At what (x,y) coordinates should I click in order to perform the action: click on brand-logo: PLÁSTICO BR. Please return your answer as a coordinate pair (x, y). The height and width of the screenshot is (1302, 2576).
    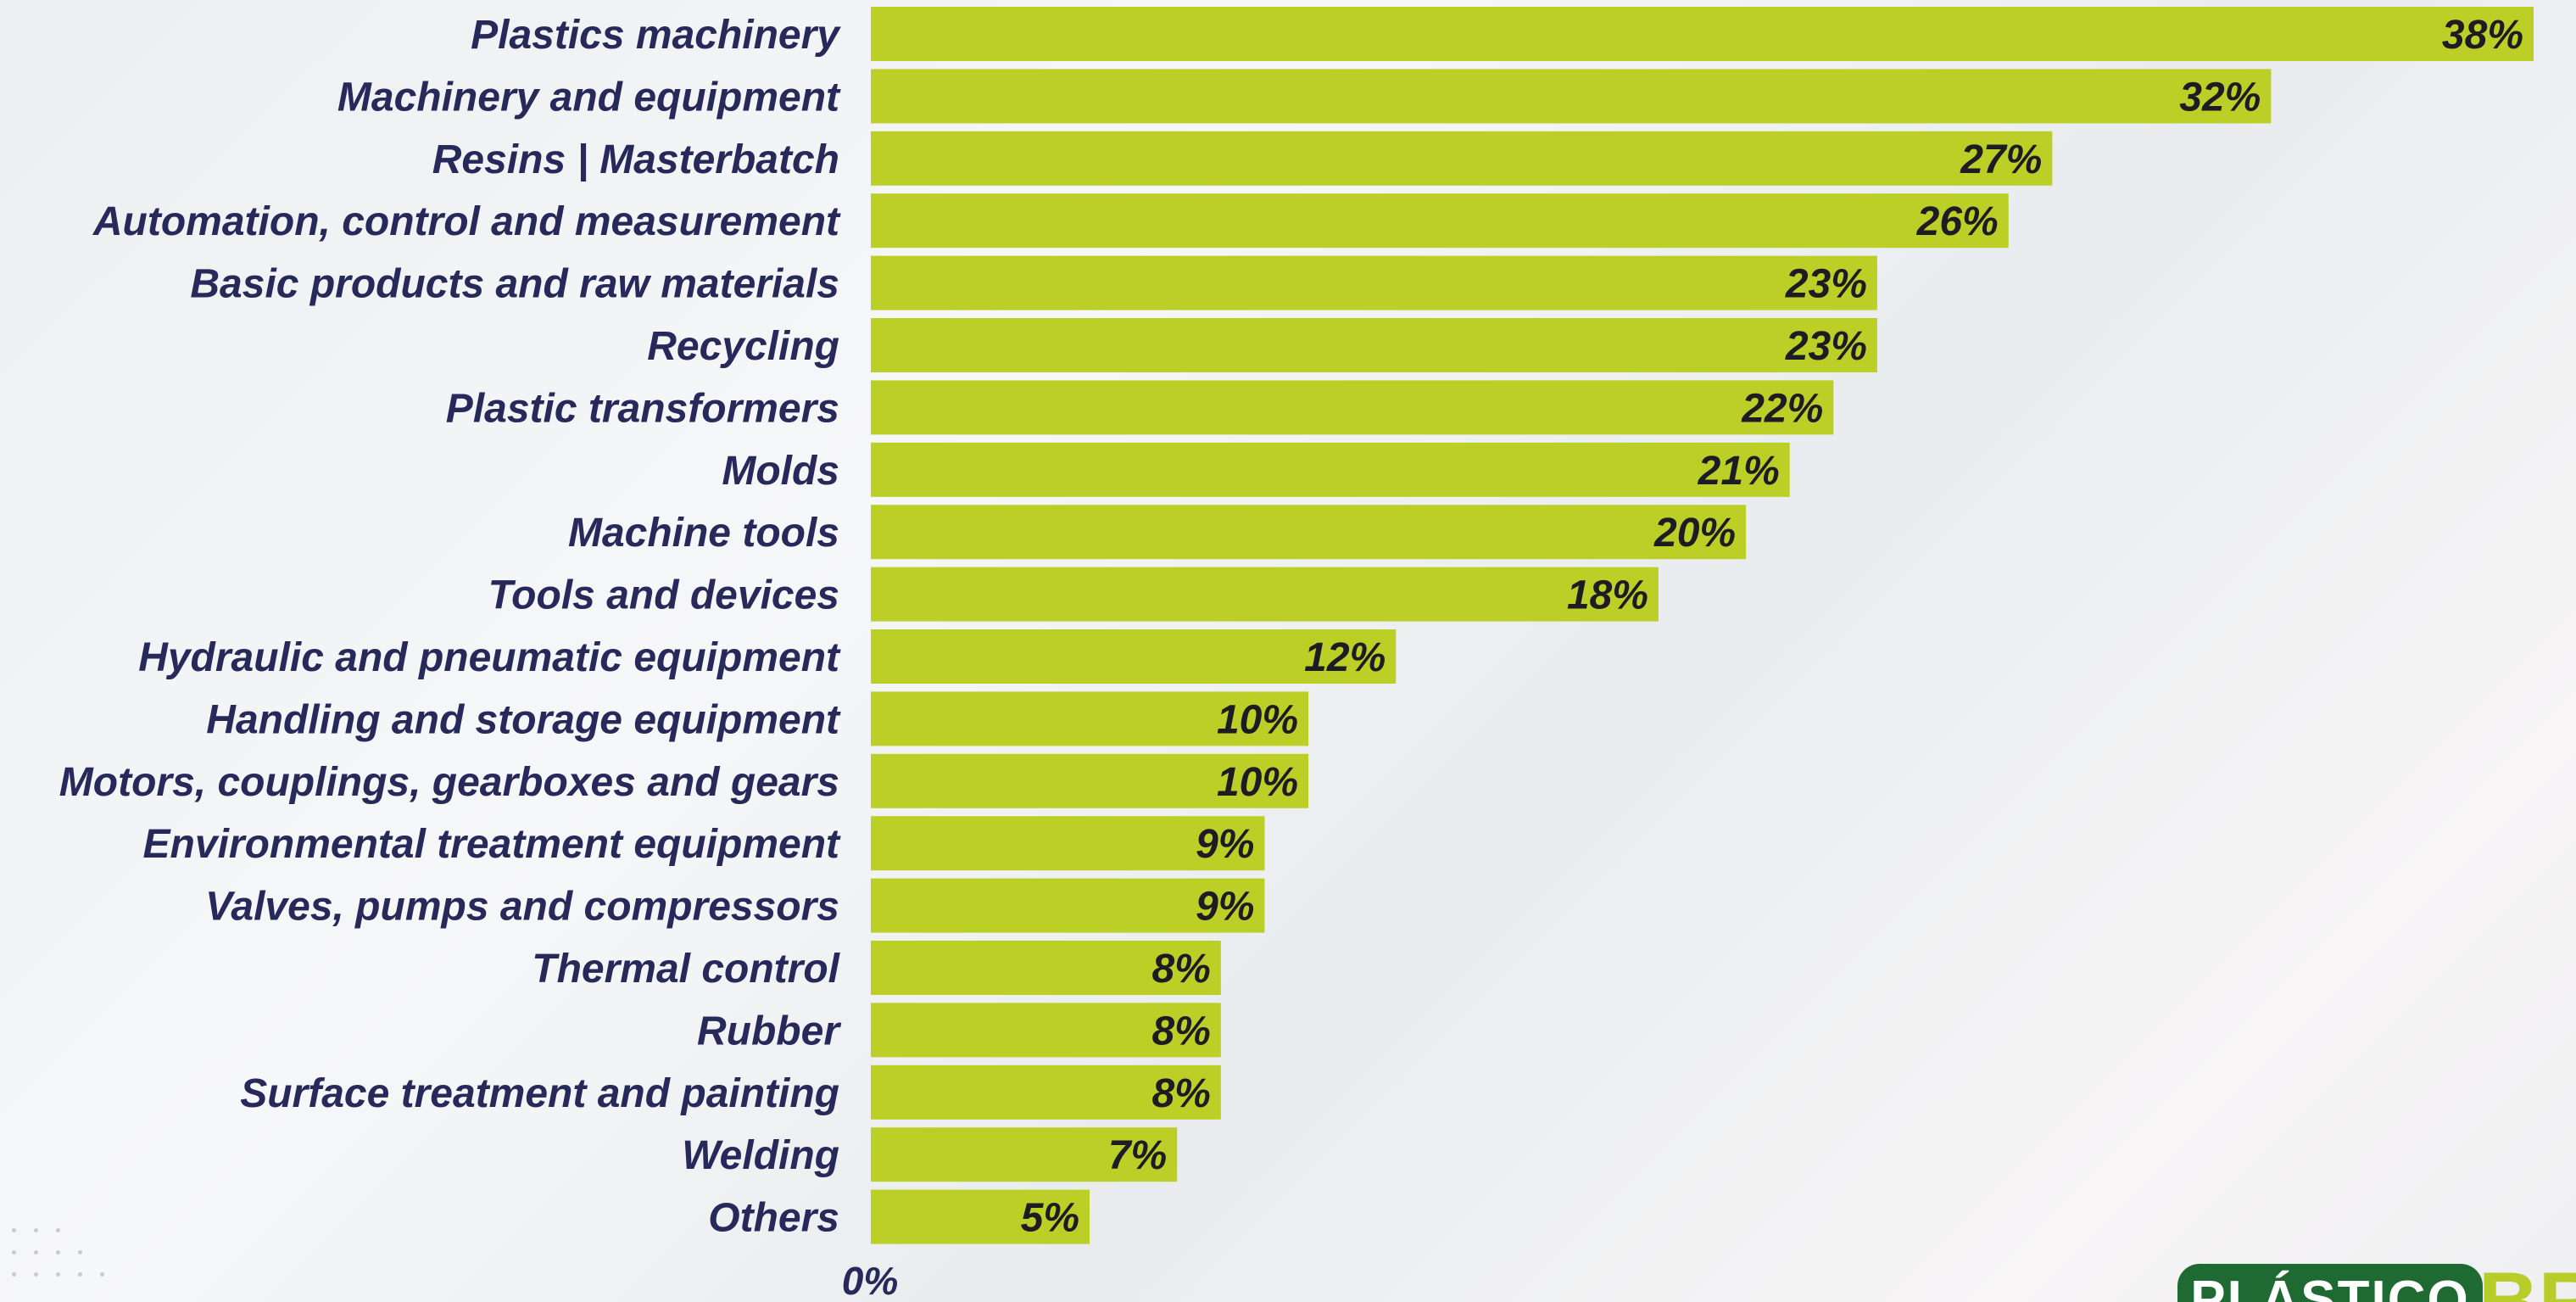
    Looking at the image, I should click on (2376, 1283).